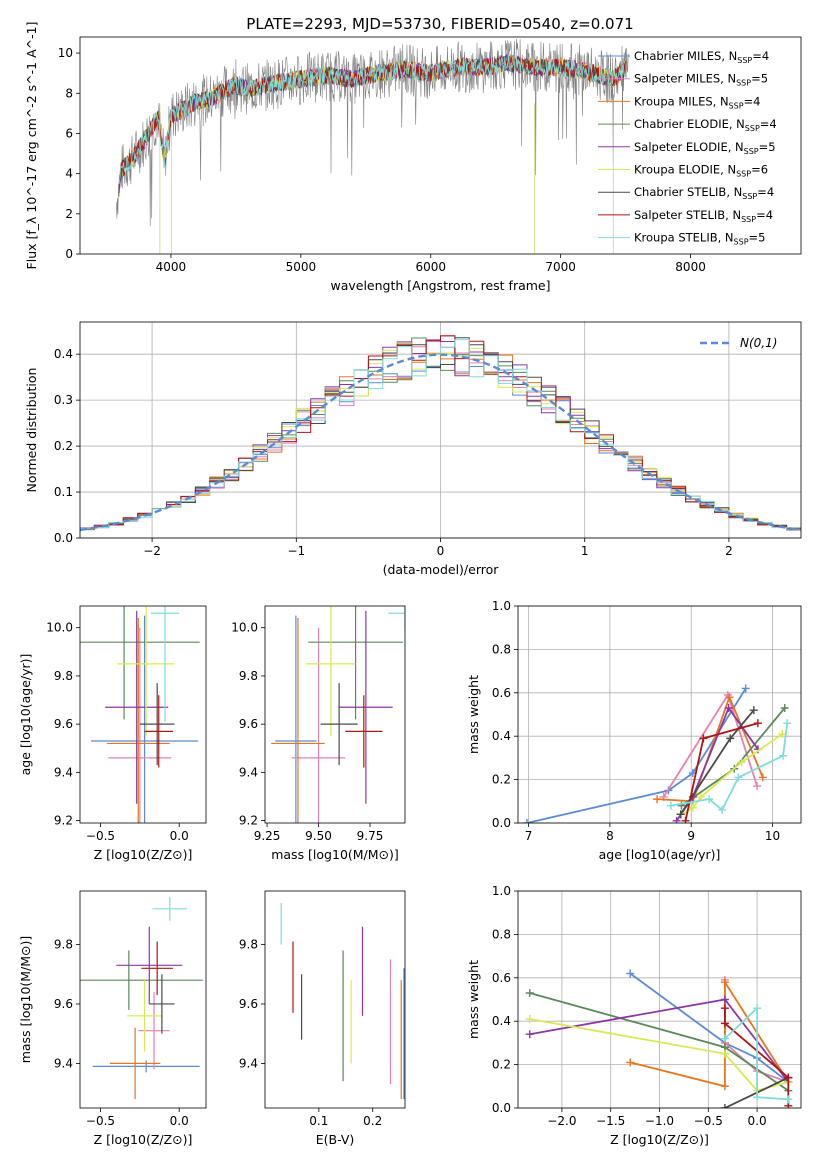 The image size is (819, 1170). Describe the element at coordinates (660, 854) in the screenshot. I see `x-axis-label: age [log10(age/yr)]` at that location.